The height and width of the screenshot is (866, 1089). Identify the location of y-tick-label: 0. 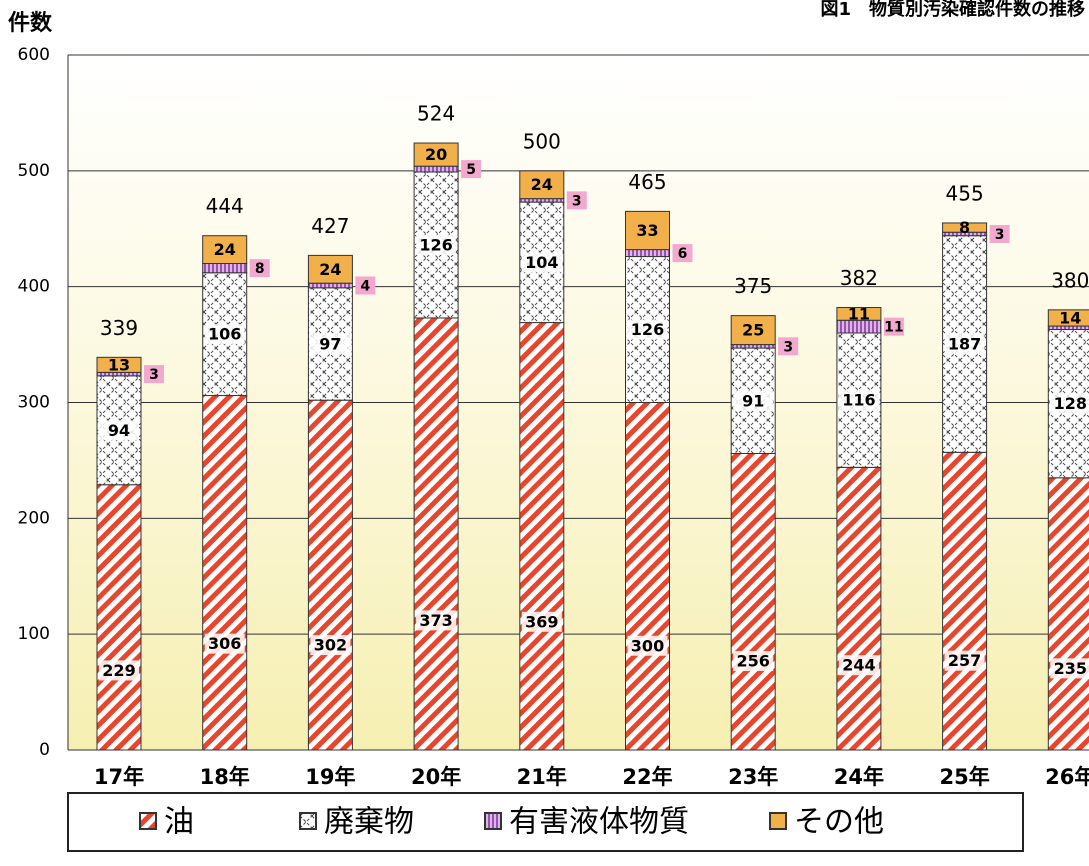
(44, 750).